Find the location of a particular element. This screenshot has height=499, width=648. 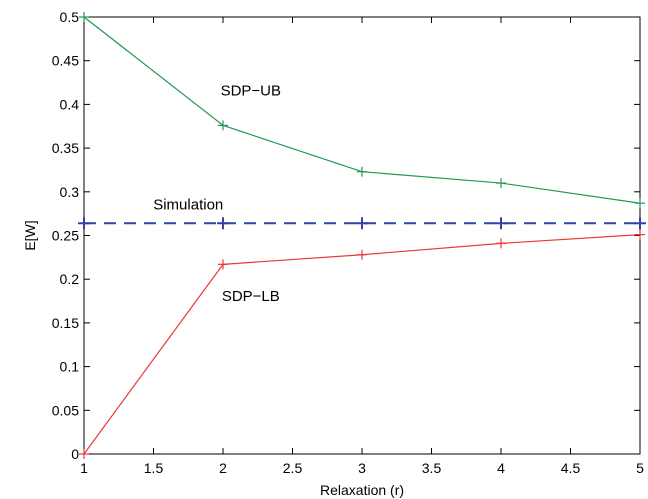

annotations: SDP−UB Simulation SDP−LB is located at coordinates (217, 194).